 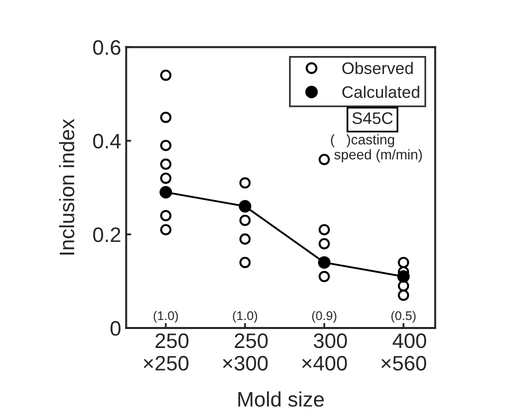 I want to click on annotation: ( )casting speed (m/min), so click(x=376, y=148).